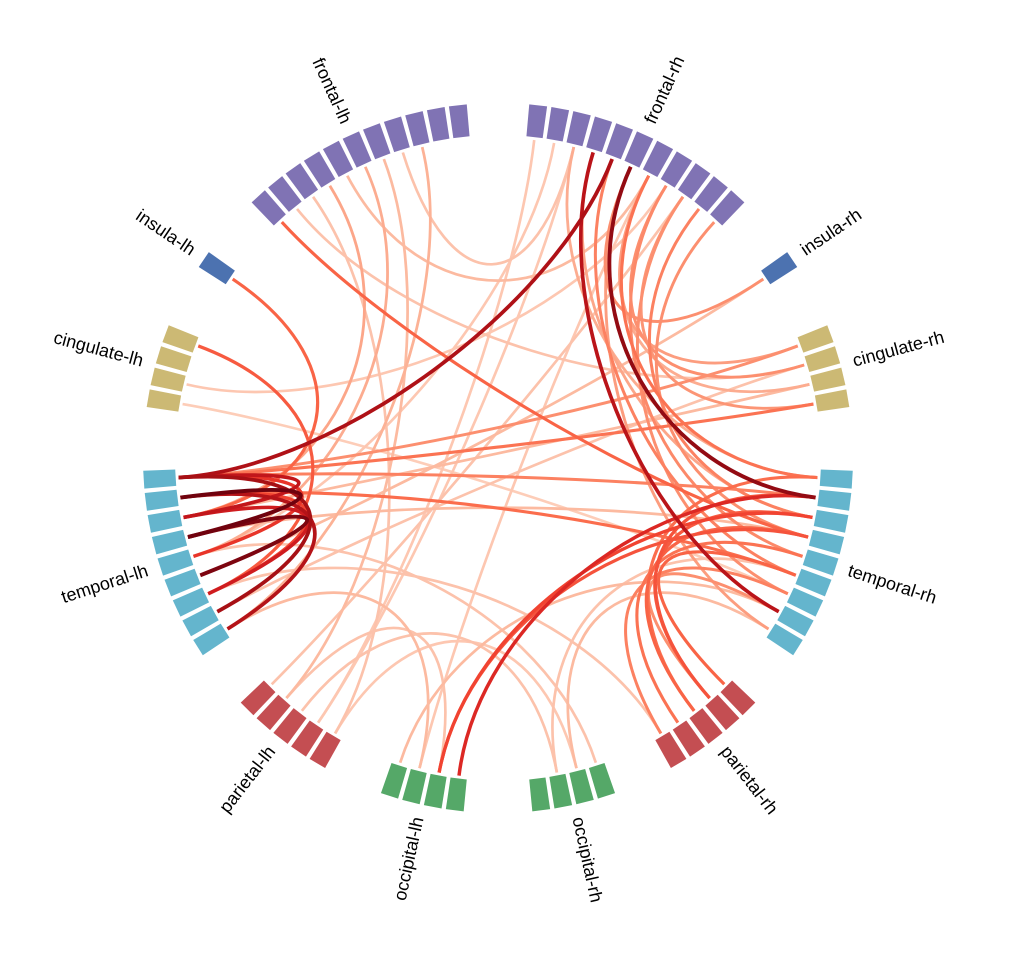 The height and width of the screenshot is (960, 1024). I want to click on group-label-temporal-rh: temporal-rh, so click(892, 583).